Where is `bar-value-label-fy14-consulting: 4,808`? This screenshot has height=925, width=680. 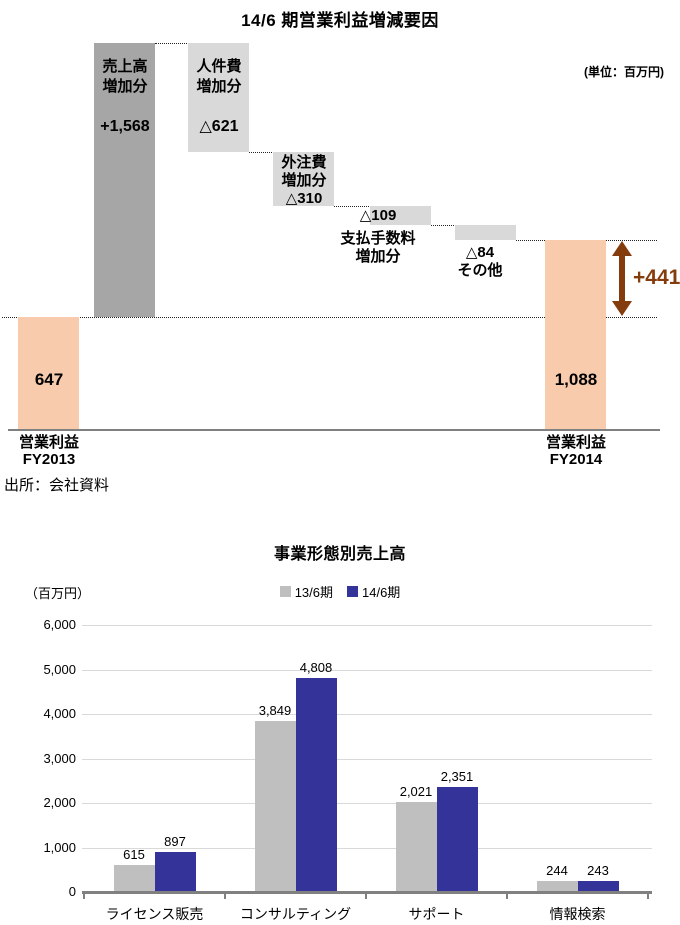
bar-value-label-fy14-consulting: 4,808 is located at coordinates (316, 667).